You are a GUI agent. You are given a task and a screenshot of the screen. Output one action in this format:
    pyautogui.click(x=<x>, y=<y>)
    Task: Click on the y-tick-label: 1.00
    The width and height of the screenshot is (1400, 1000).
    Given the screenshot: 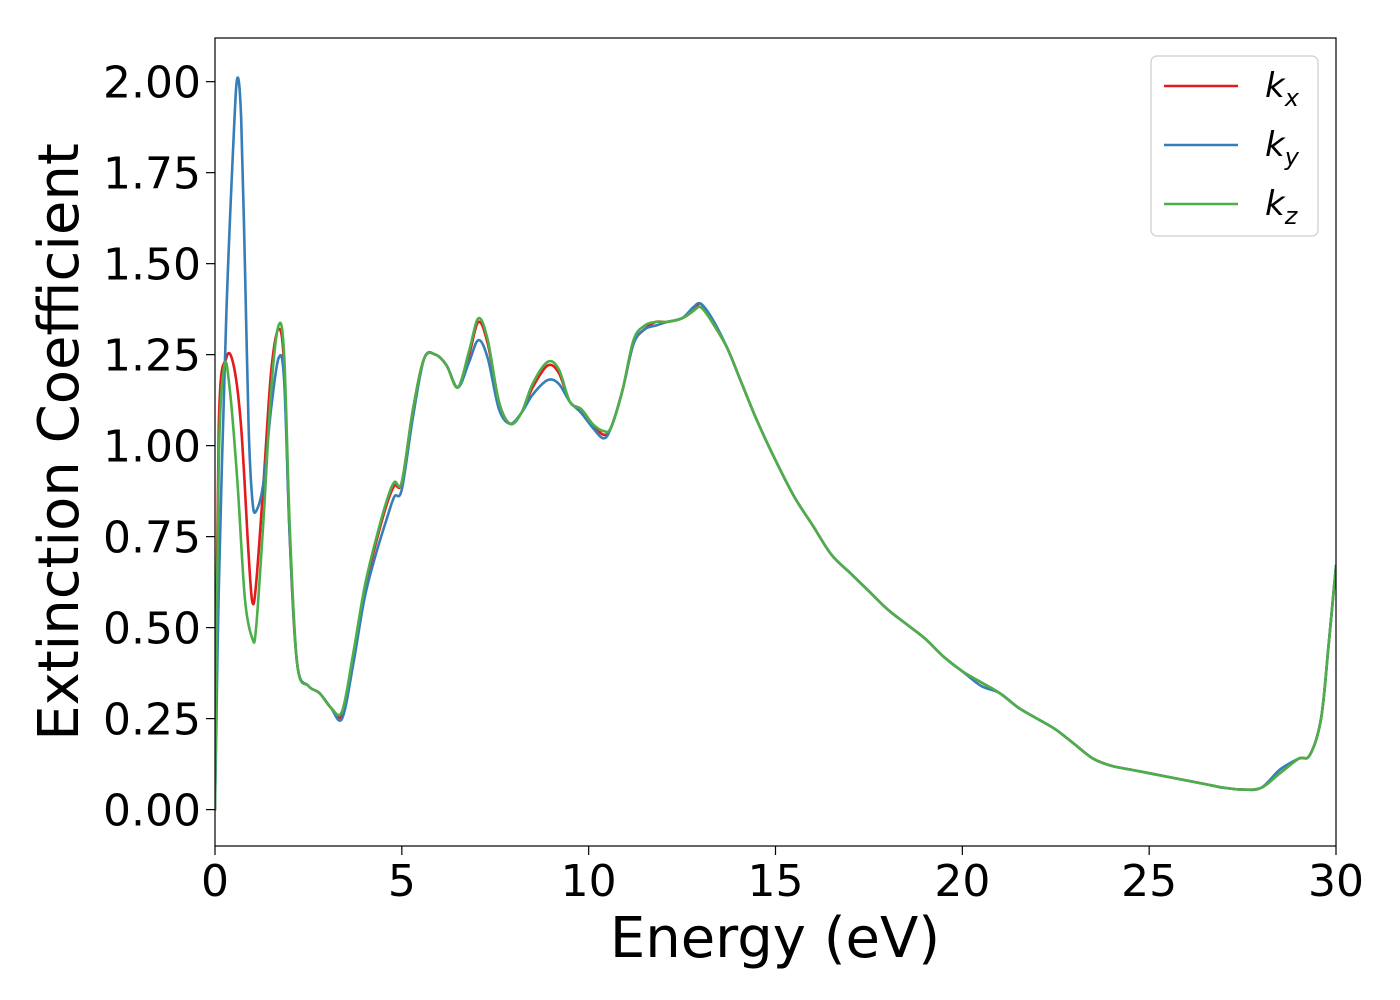 What is the action you would take?
    pyautogui.click(x=152, y=447)
    